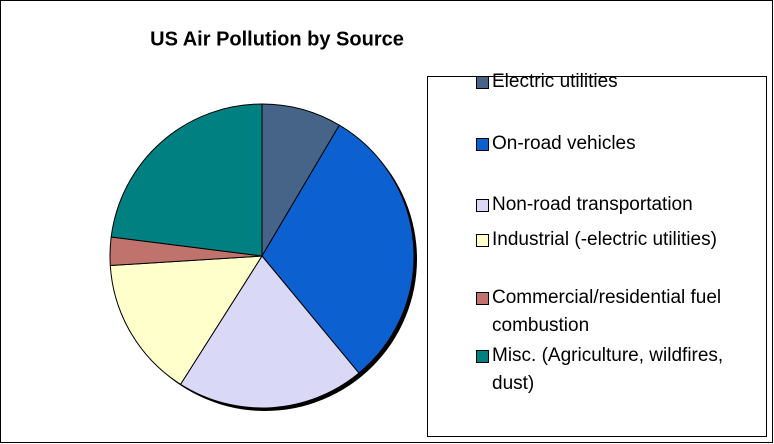 This screenshot has height=444, width=774. I want to click on chart-title: US Air Pollution by Source, so click(277, 39).